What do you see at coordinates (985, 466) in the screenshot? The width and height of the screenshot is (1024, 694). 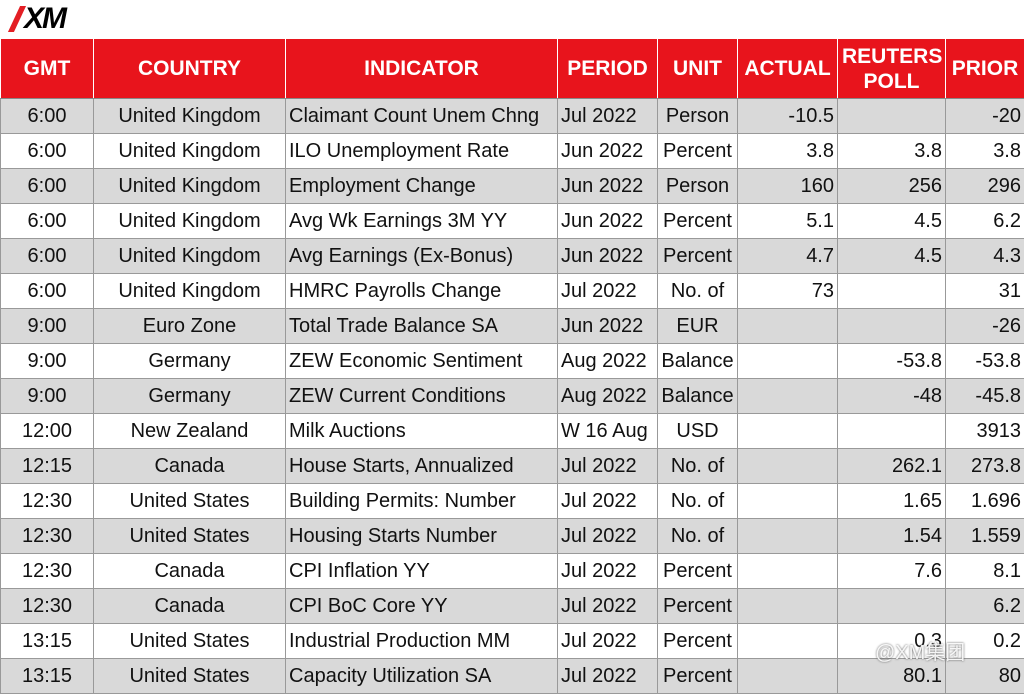 I see `table-cell: 273.8` at bounding box center [985, 466].